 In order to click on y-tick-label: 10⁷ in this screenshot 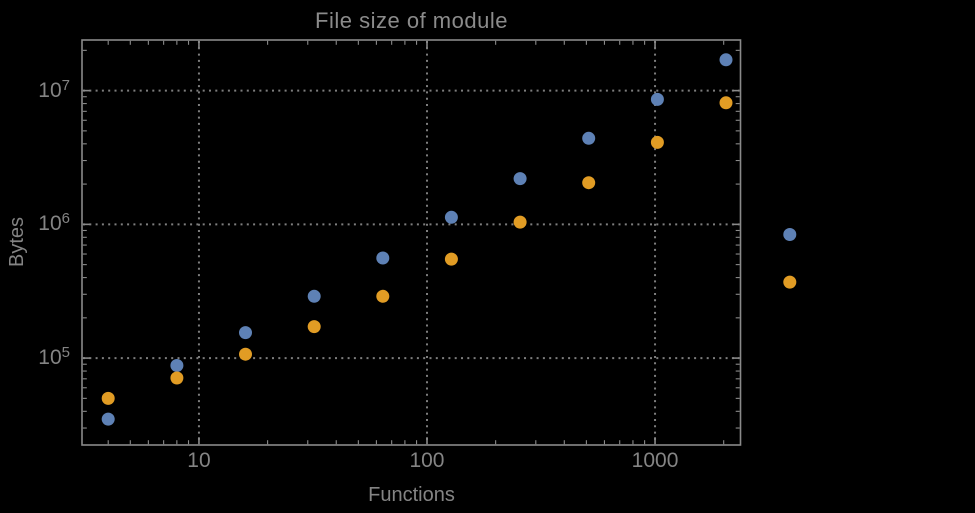, I will do `click(54, 89)`.